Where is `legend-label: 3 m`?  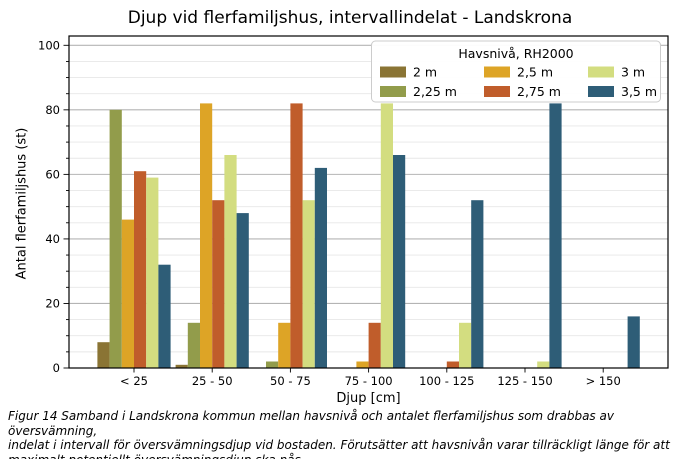
legend-label: 3 m is located at coordinates (633, 72).